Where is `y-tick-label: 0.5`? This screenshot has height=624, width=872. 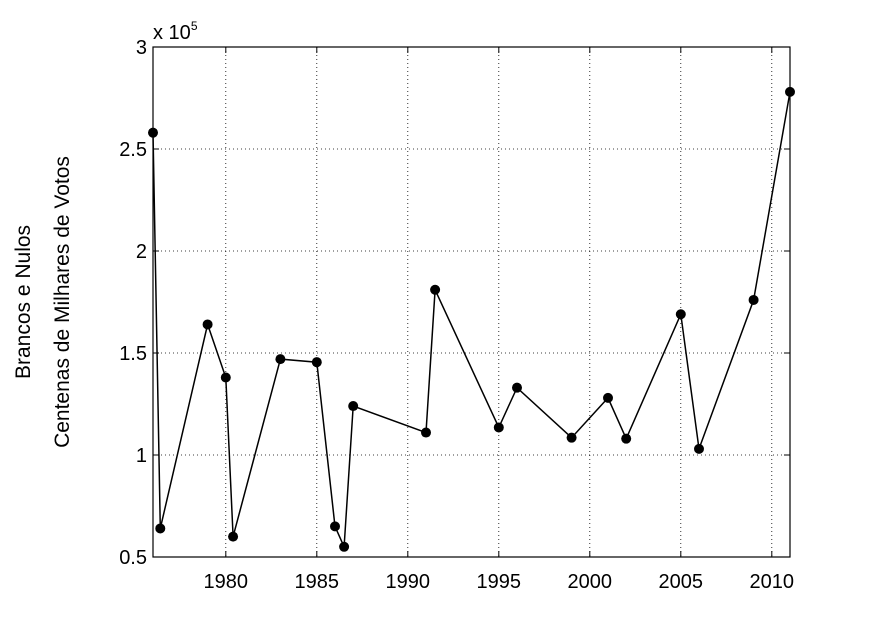 y-tick-label: 0.5 is located at coordinates (133, 558).